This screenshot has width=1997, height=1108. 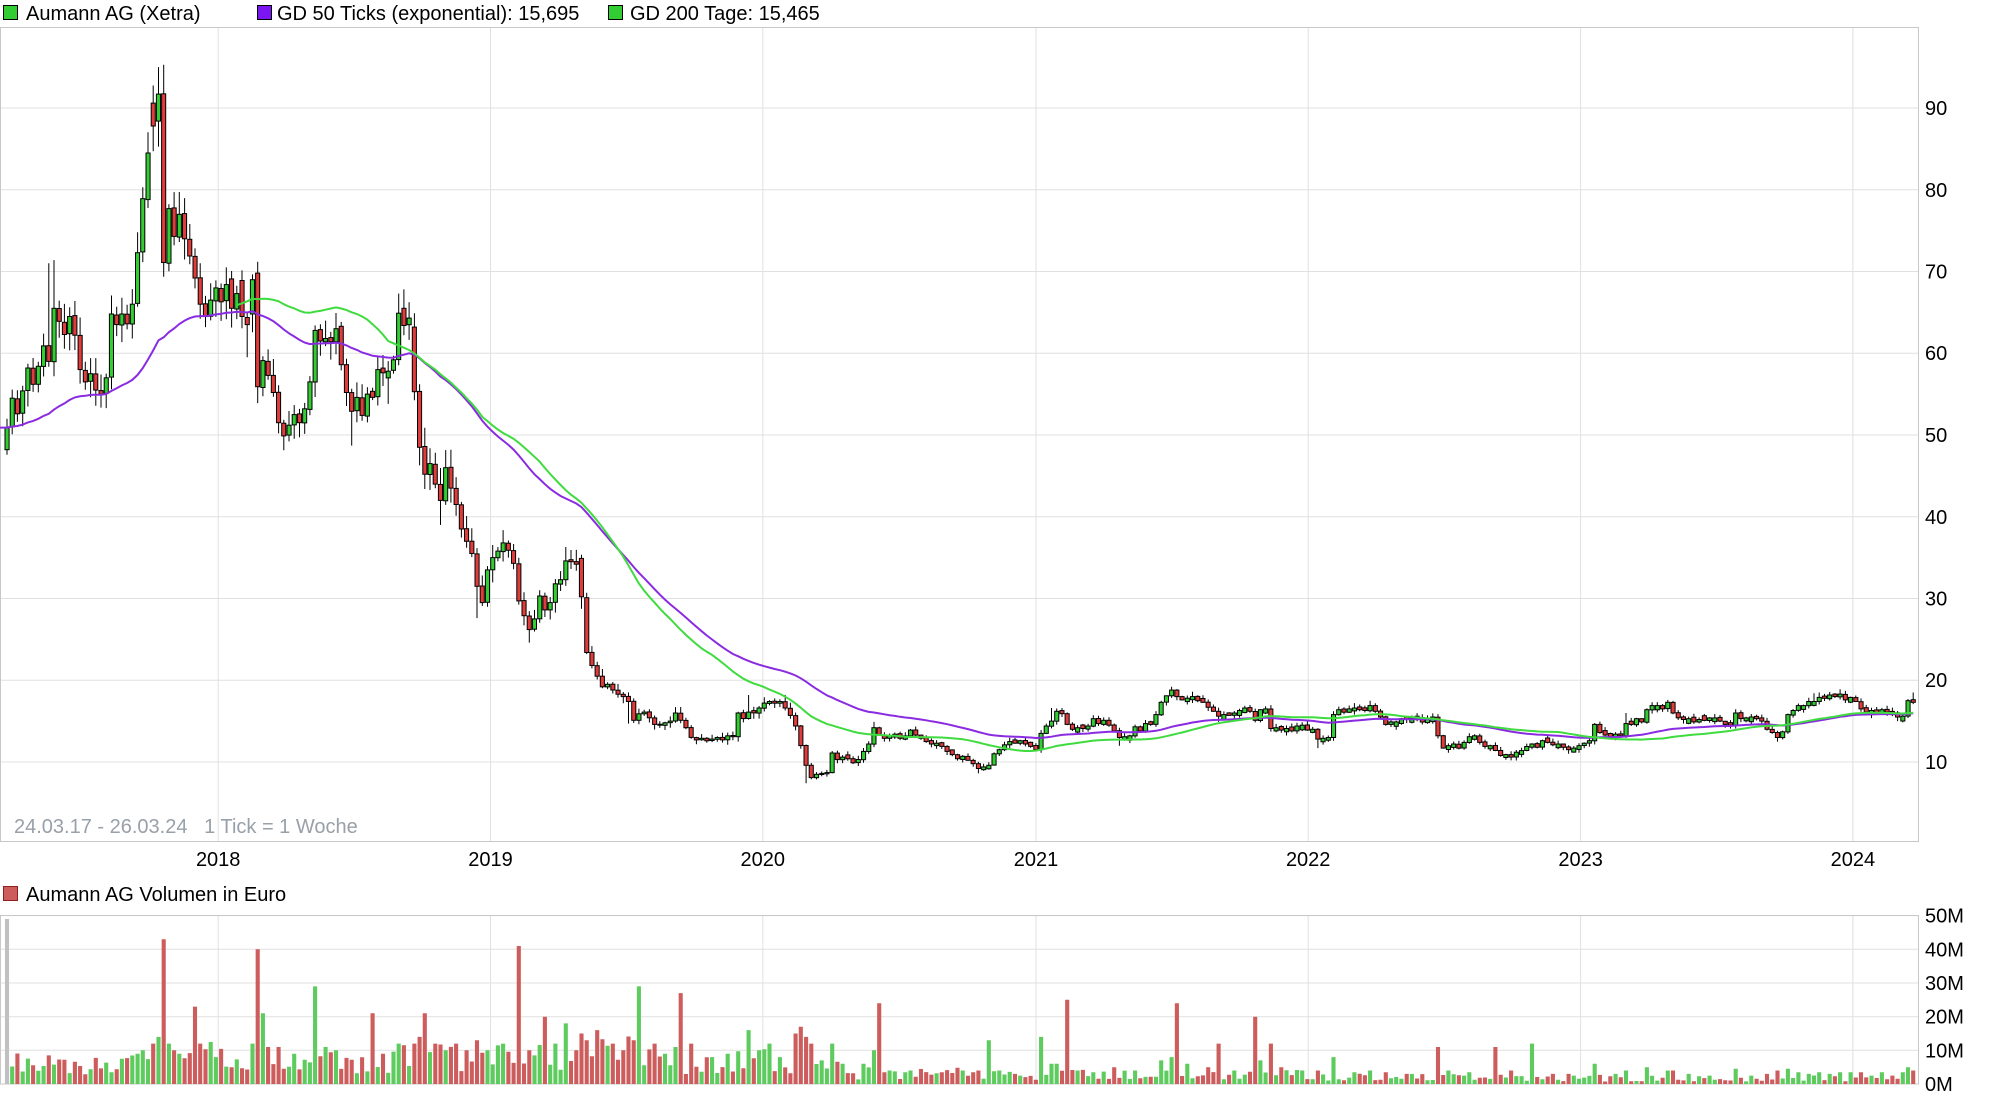 What do you see at coordinates (1944, 1051) in the screenshot?
I see `svg-text: 10M` at bounding box center [1944, 1051].